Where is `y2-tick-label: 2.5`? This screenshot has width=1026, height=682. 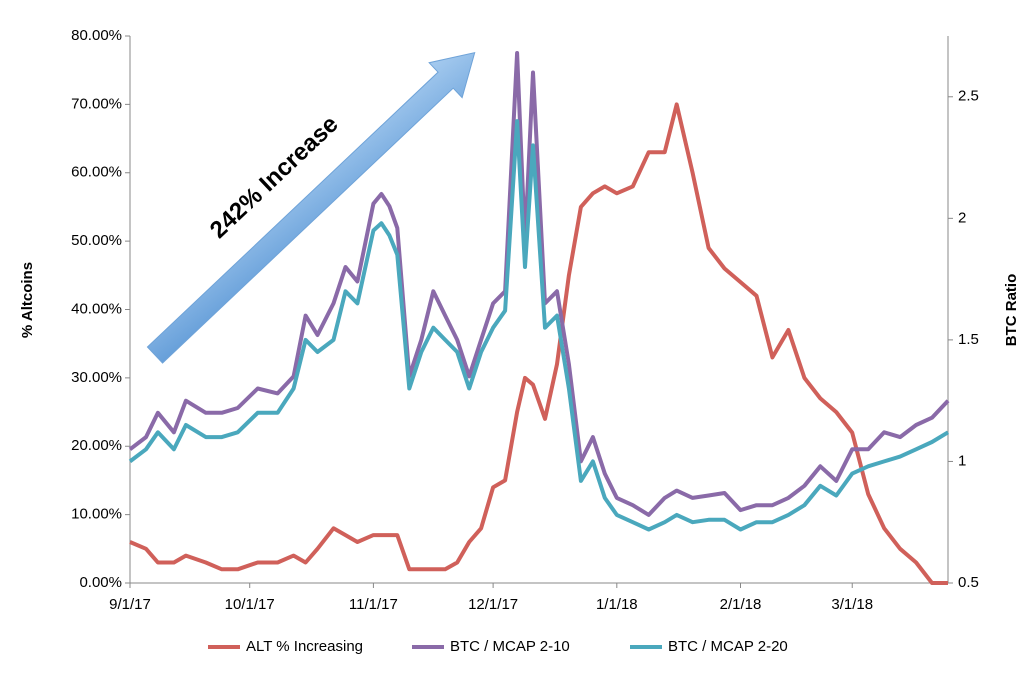 y2-tick-label: 2.5 is located at coordinates (968, 96).